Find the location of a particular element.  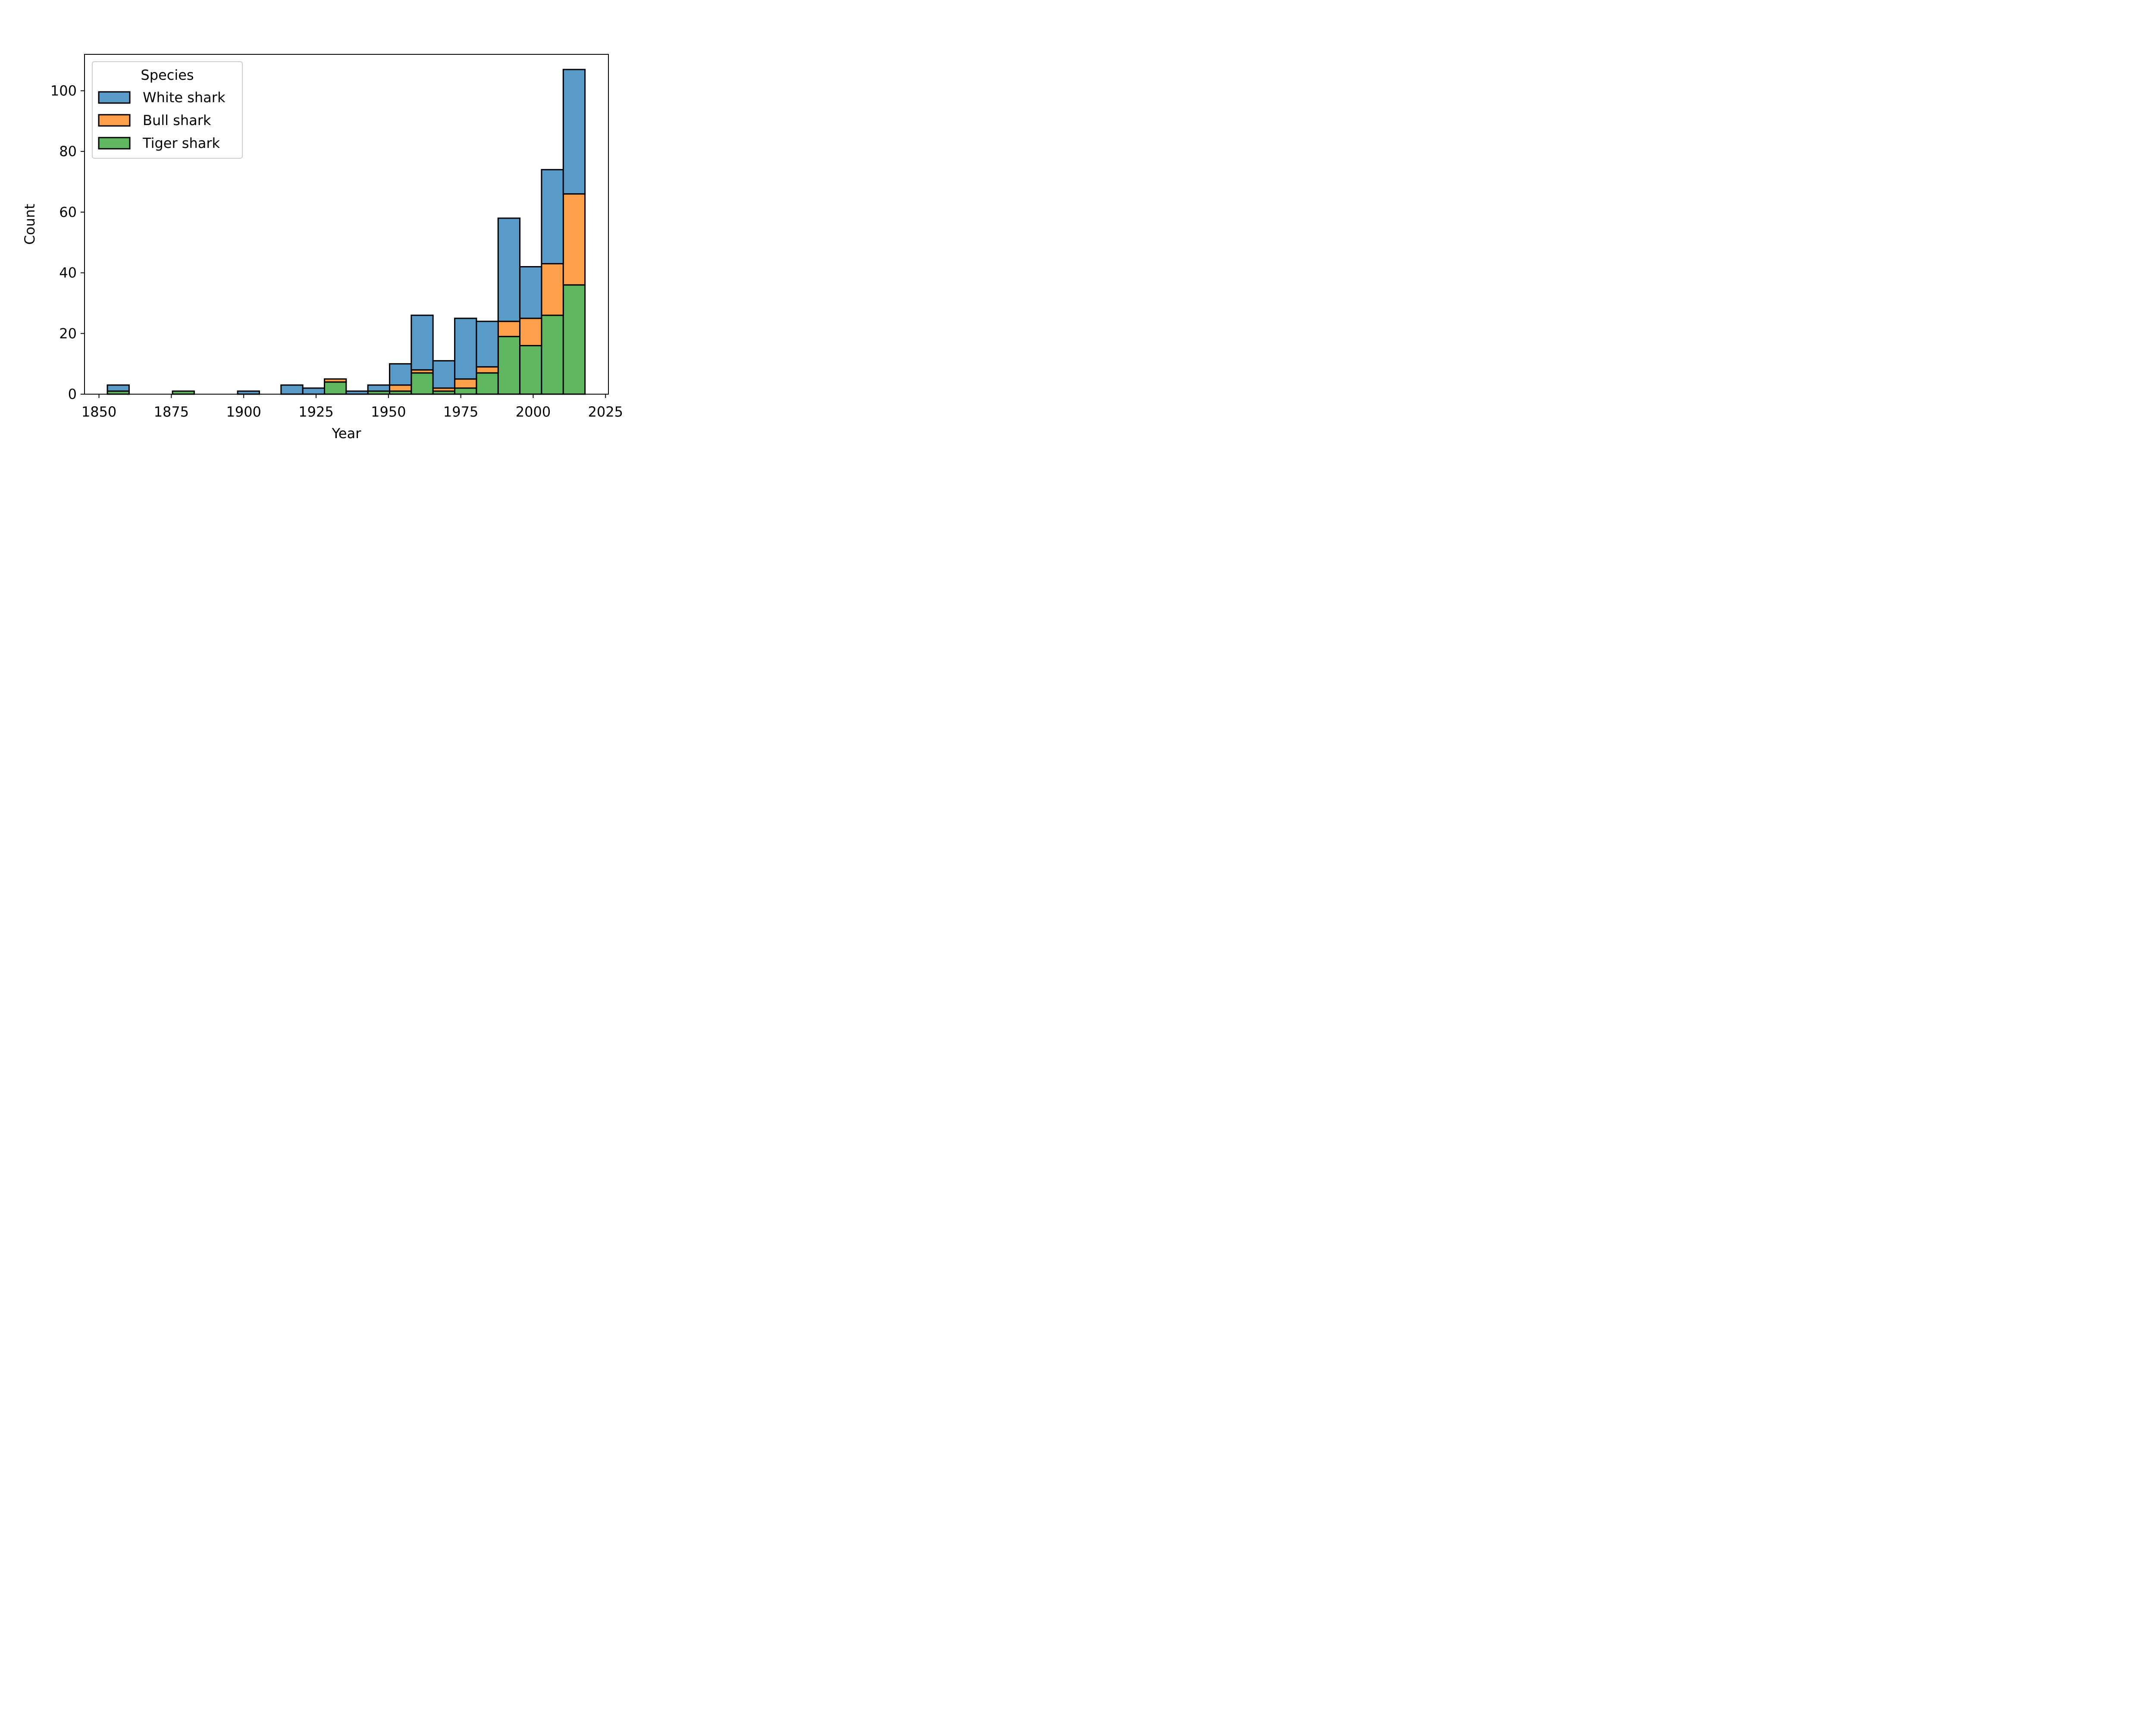

plot-frame is located at coordinates (346, 224).